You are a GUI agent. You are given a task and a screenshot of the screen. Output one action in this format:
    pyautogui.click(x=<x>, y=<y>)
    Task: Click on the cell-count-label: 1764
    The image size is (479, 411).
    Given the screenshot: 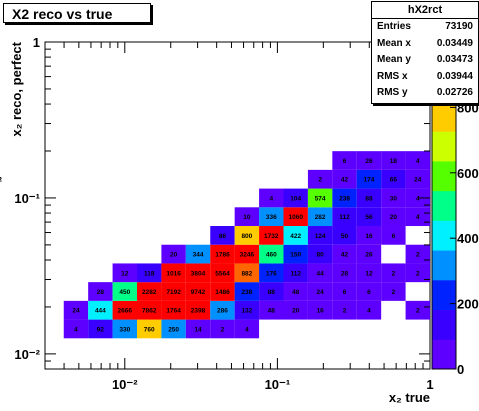 What is the action you would take?
    pyautogui.click(x=173, y=311)
    